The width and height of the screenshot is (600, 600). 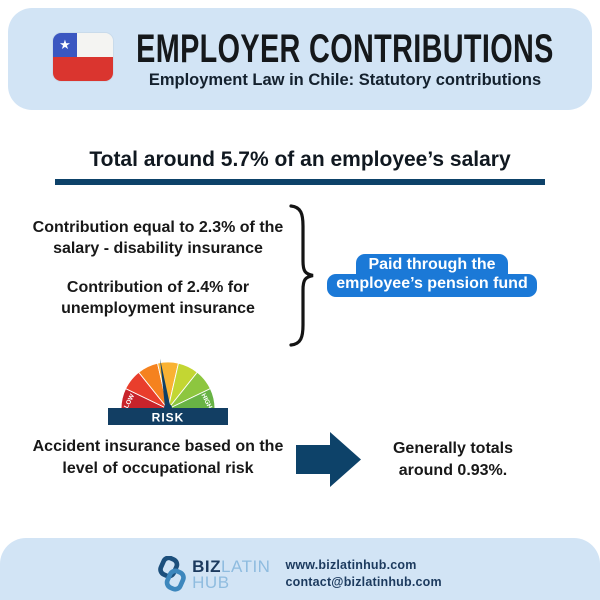 I want to click on right-arrow-icon, so click(x=328, y=459).